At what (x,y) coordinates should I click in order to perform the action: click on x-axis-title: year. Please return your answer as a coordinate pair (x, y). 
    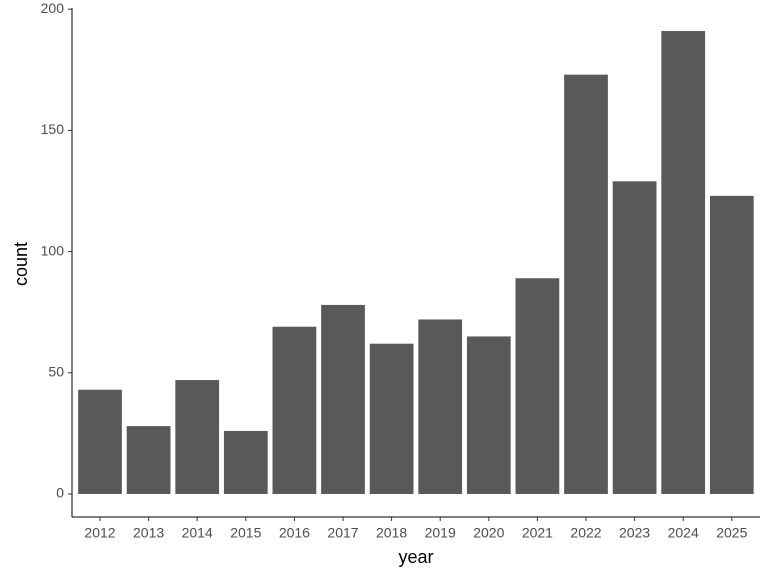
    Looking at the image, I should click on (415, 557).